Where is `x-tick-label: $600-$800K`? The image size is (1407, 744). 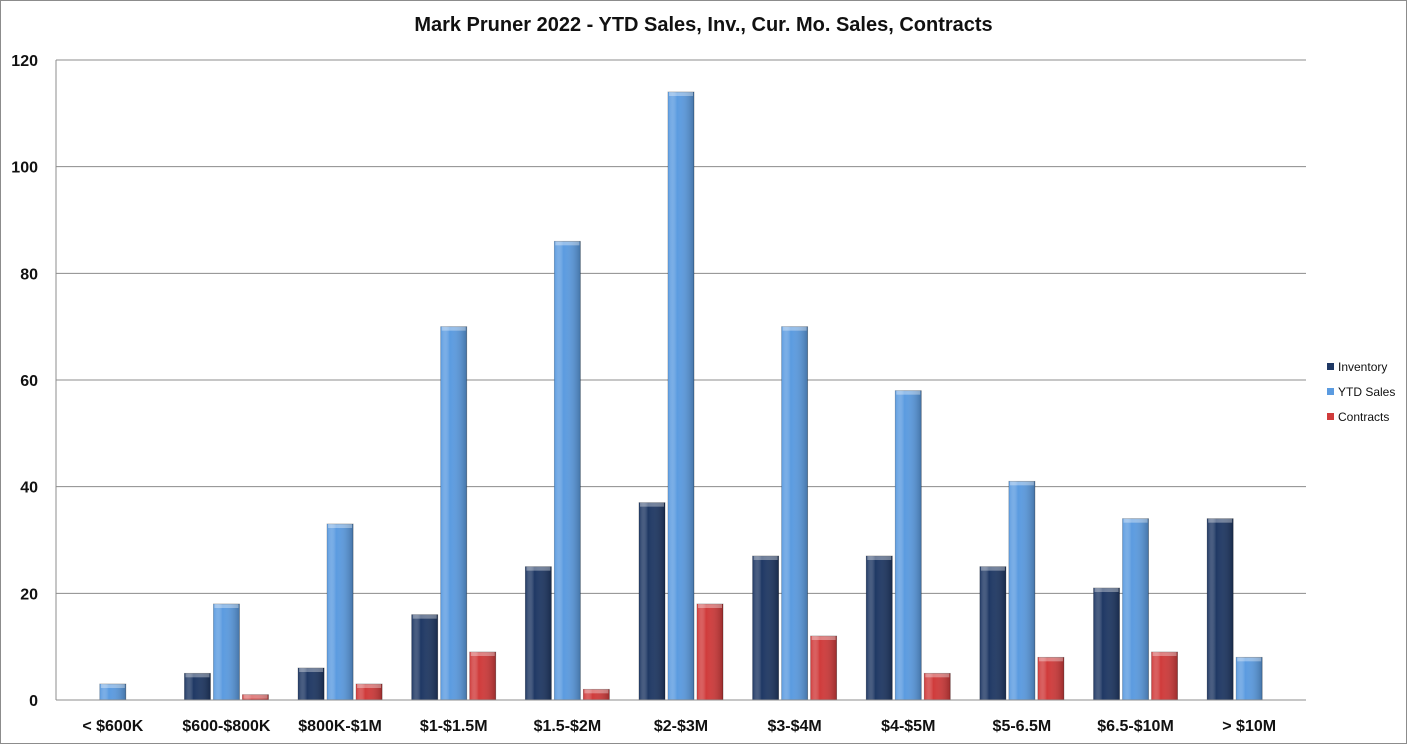
x-tick-label: $600-$800K is located at coordinates (226, 726).